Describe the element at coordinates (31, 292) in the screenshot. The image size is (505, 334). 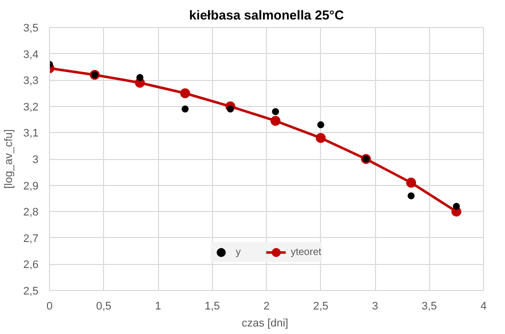
I see `y-tick-label: 2,5` at that location.